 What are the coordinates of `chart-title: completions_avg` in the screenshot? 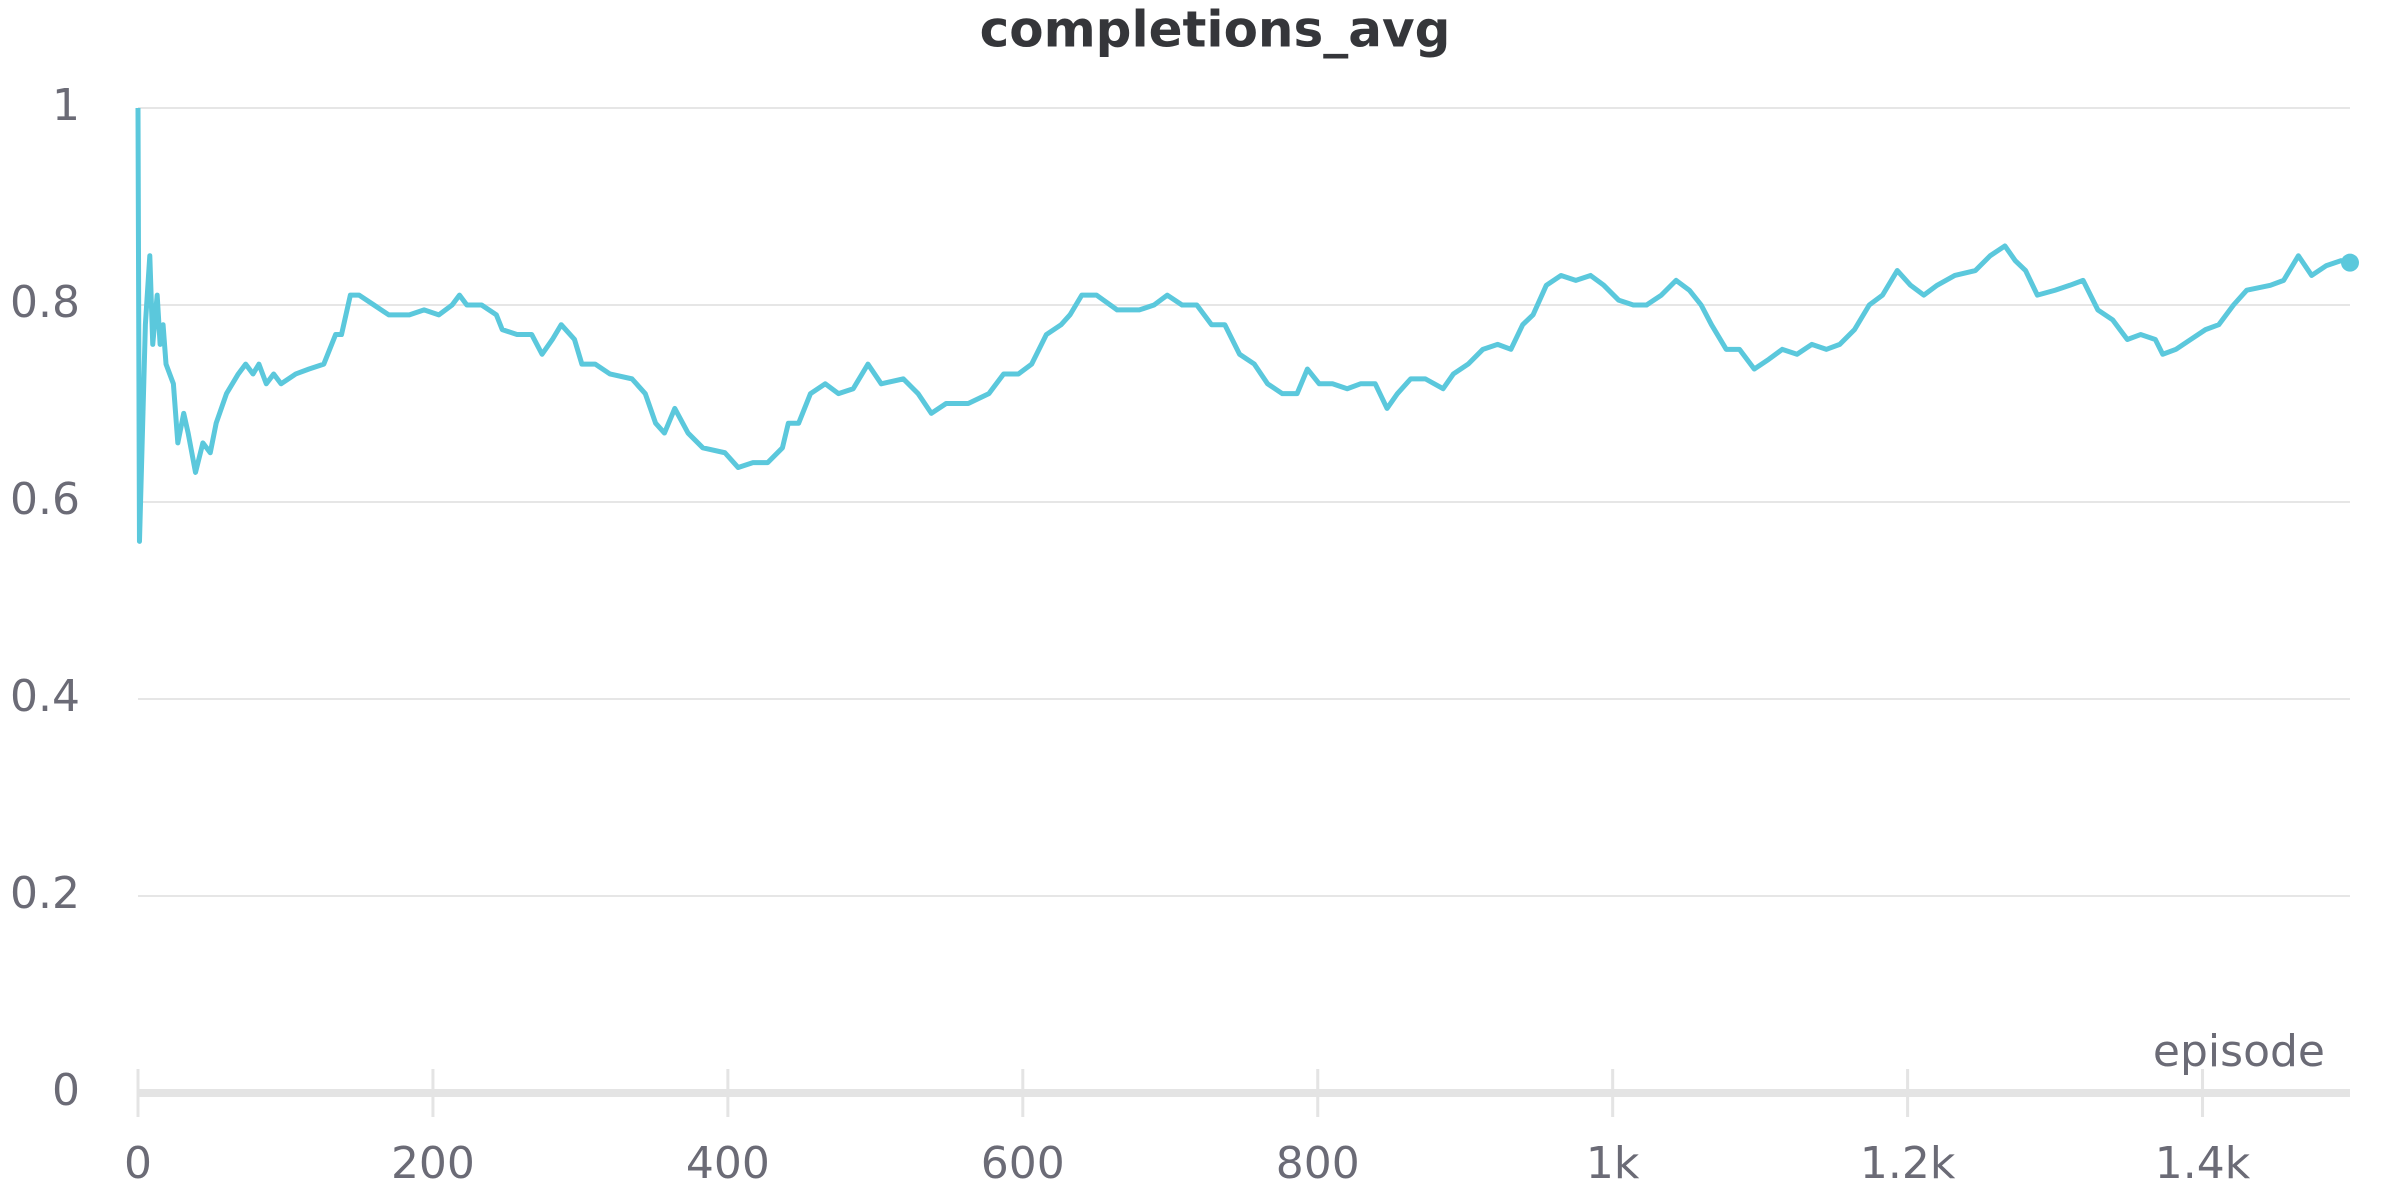 It's located at (1215, 30).